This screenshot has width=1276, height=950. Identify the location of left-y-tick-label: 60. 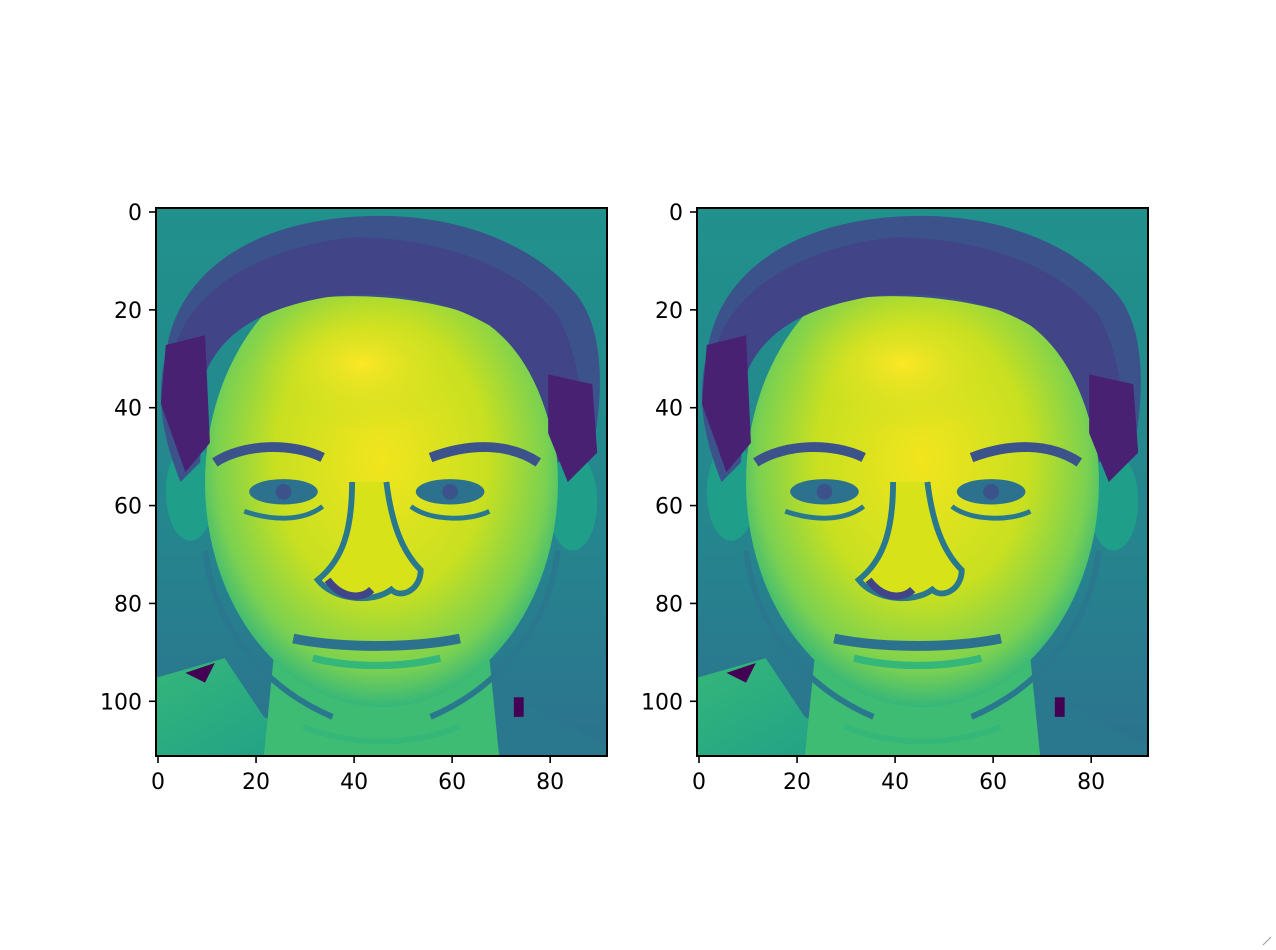
(128, 507).